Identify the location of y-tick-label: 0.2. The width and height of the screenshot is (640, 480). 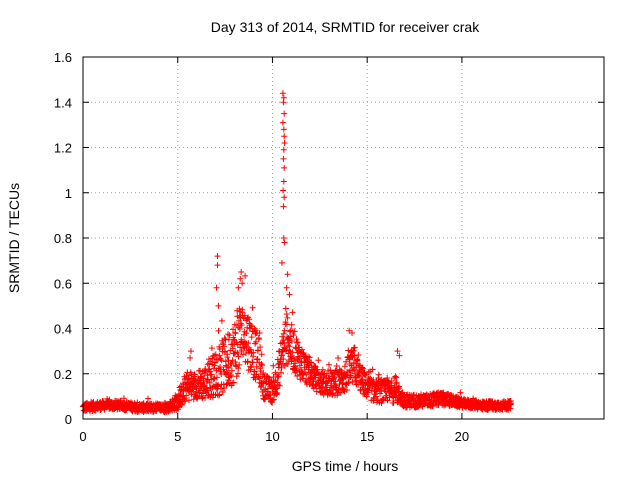
(63, 374).